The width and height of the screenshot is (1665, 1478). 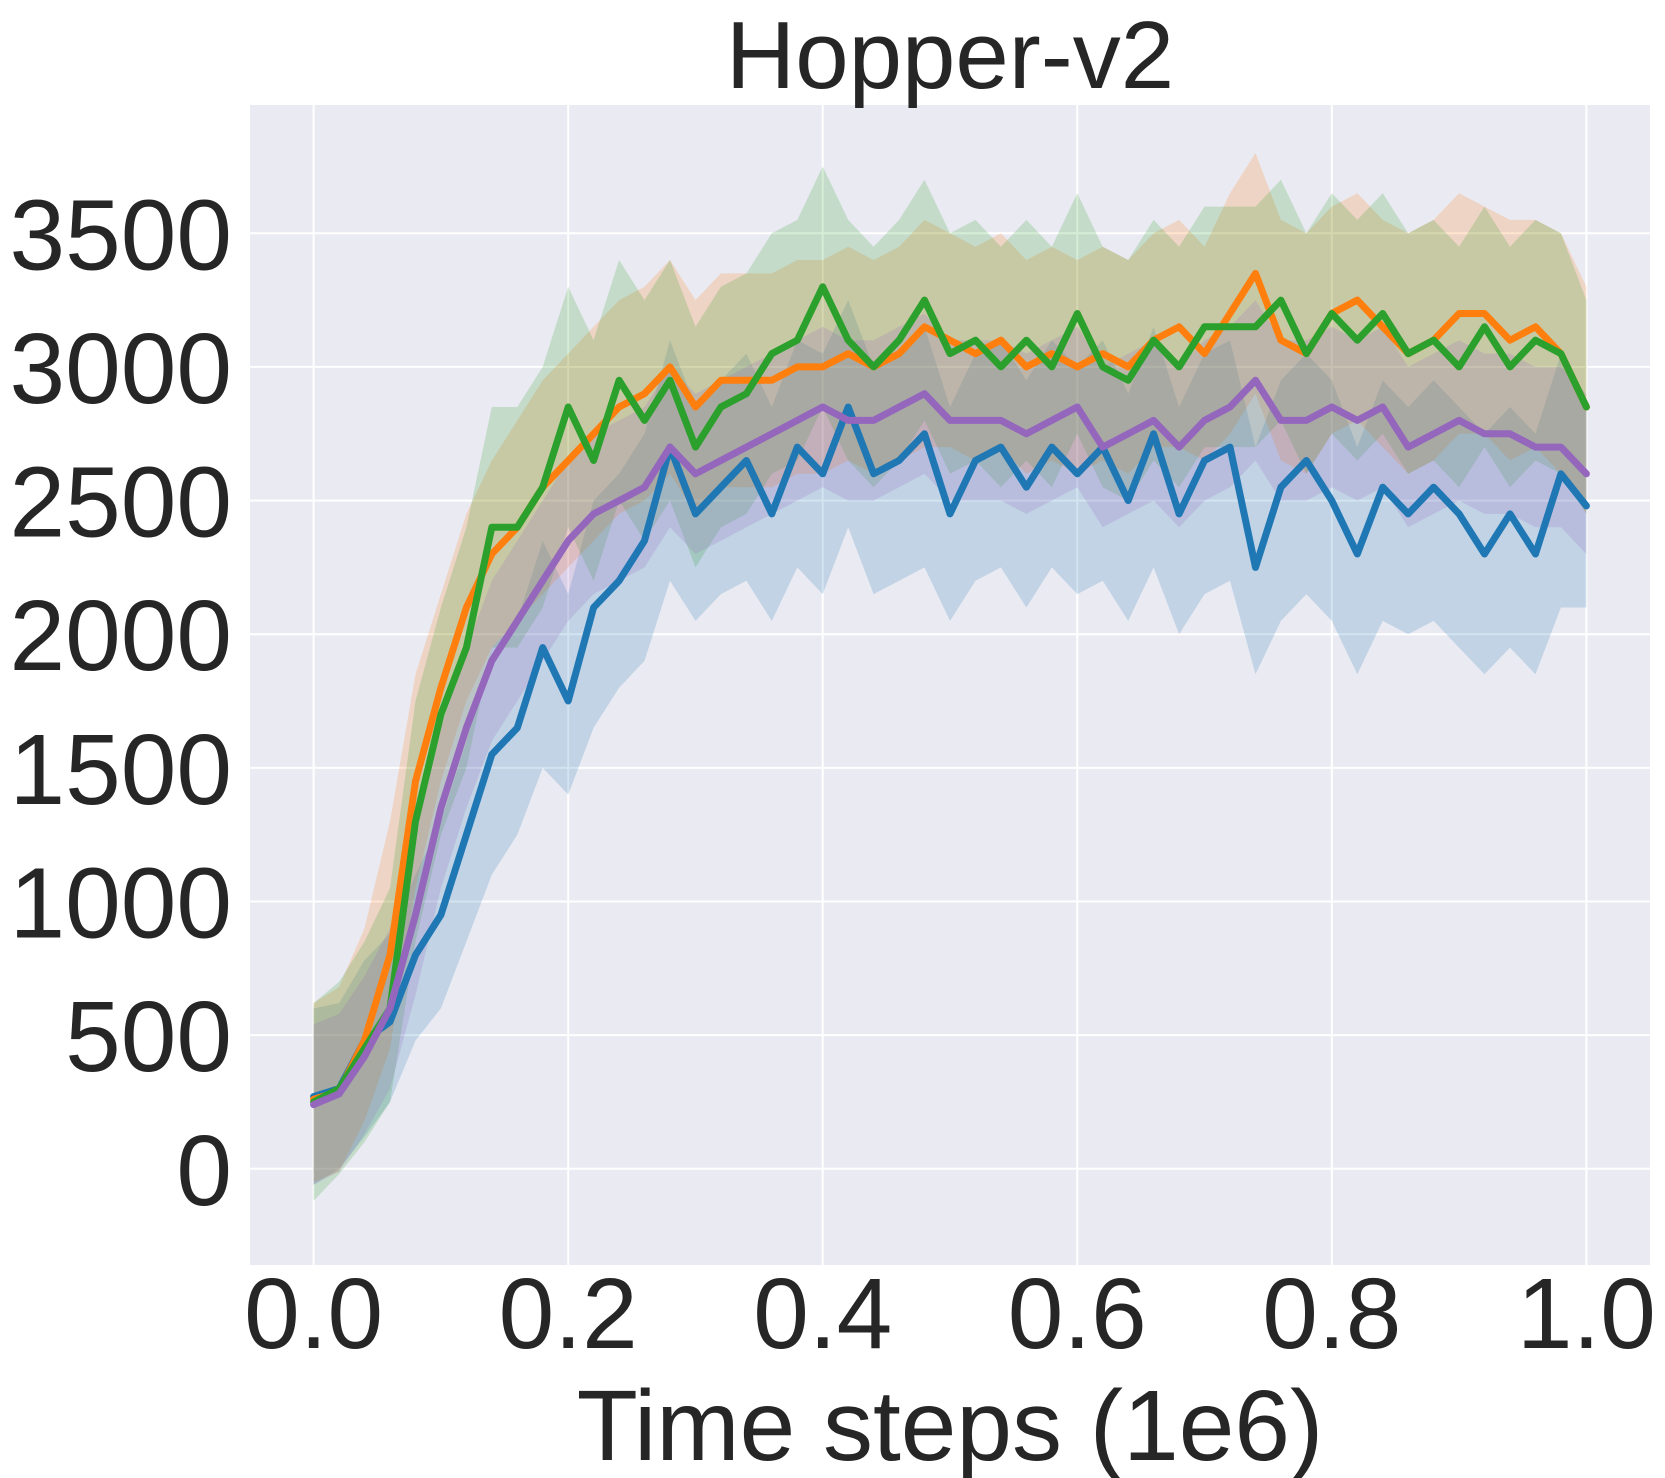 I want to click on y-tick-label: 1500, so click(x=121, y=770).